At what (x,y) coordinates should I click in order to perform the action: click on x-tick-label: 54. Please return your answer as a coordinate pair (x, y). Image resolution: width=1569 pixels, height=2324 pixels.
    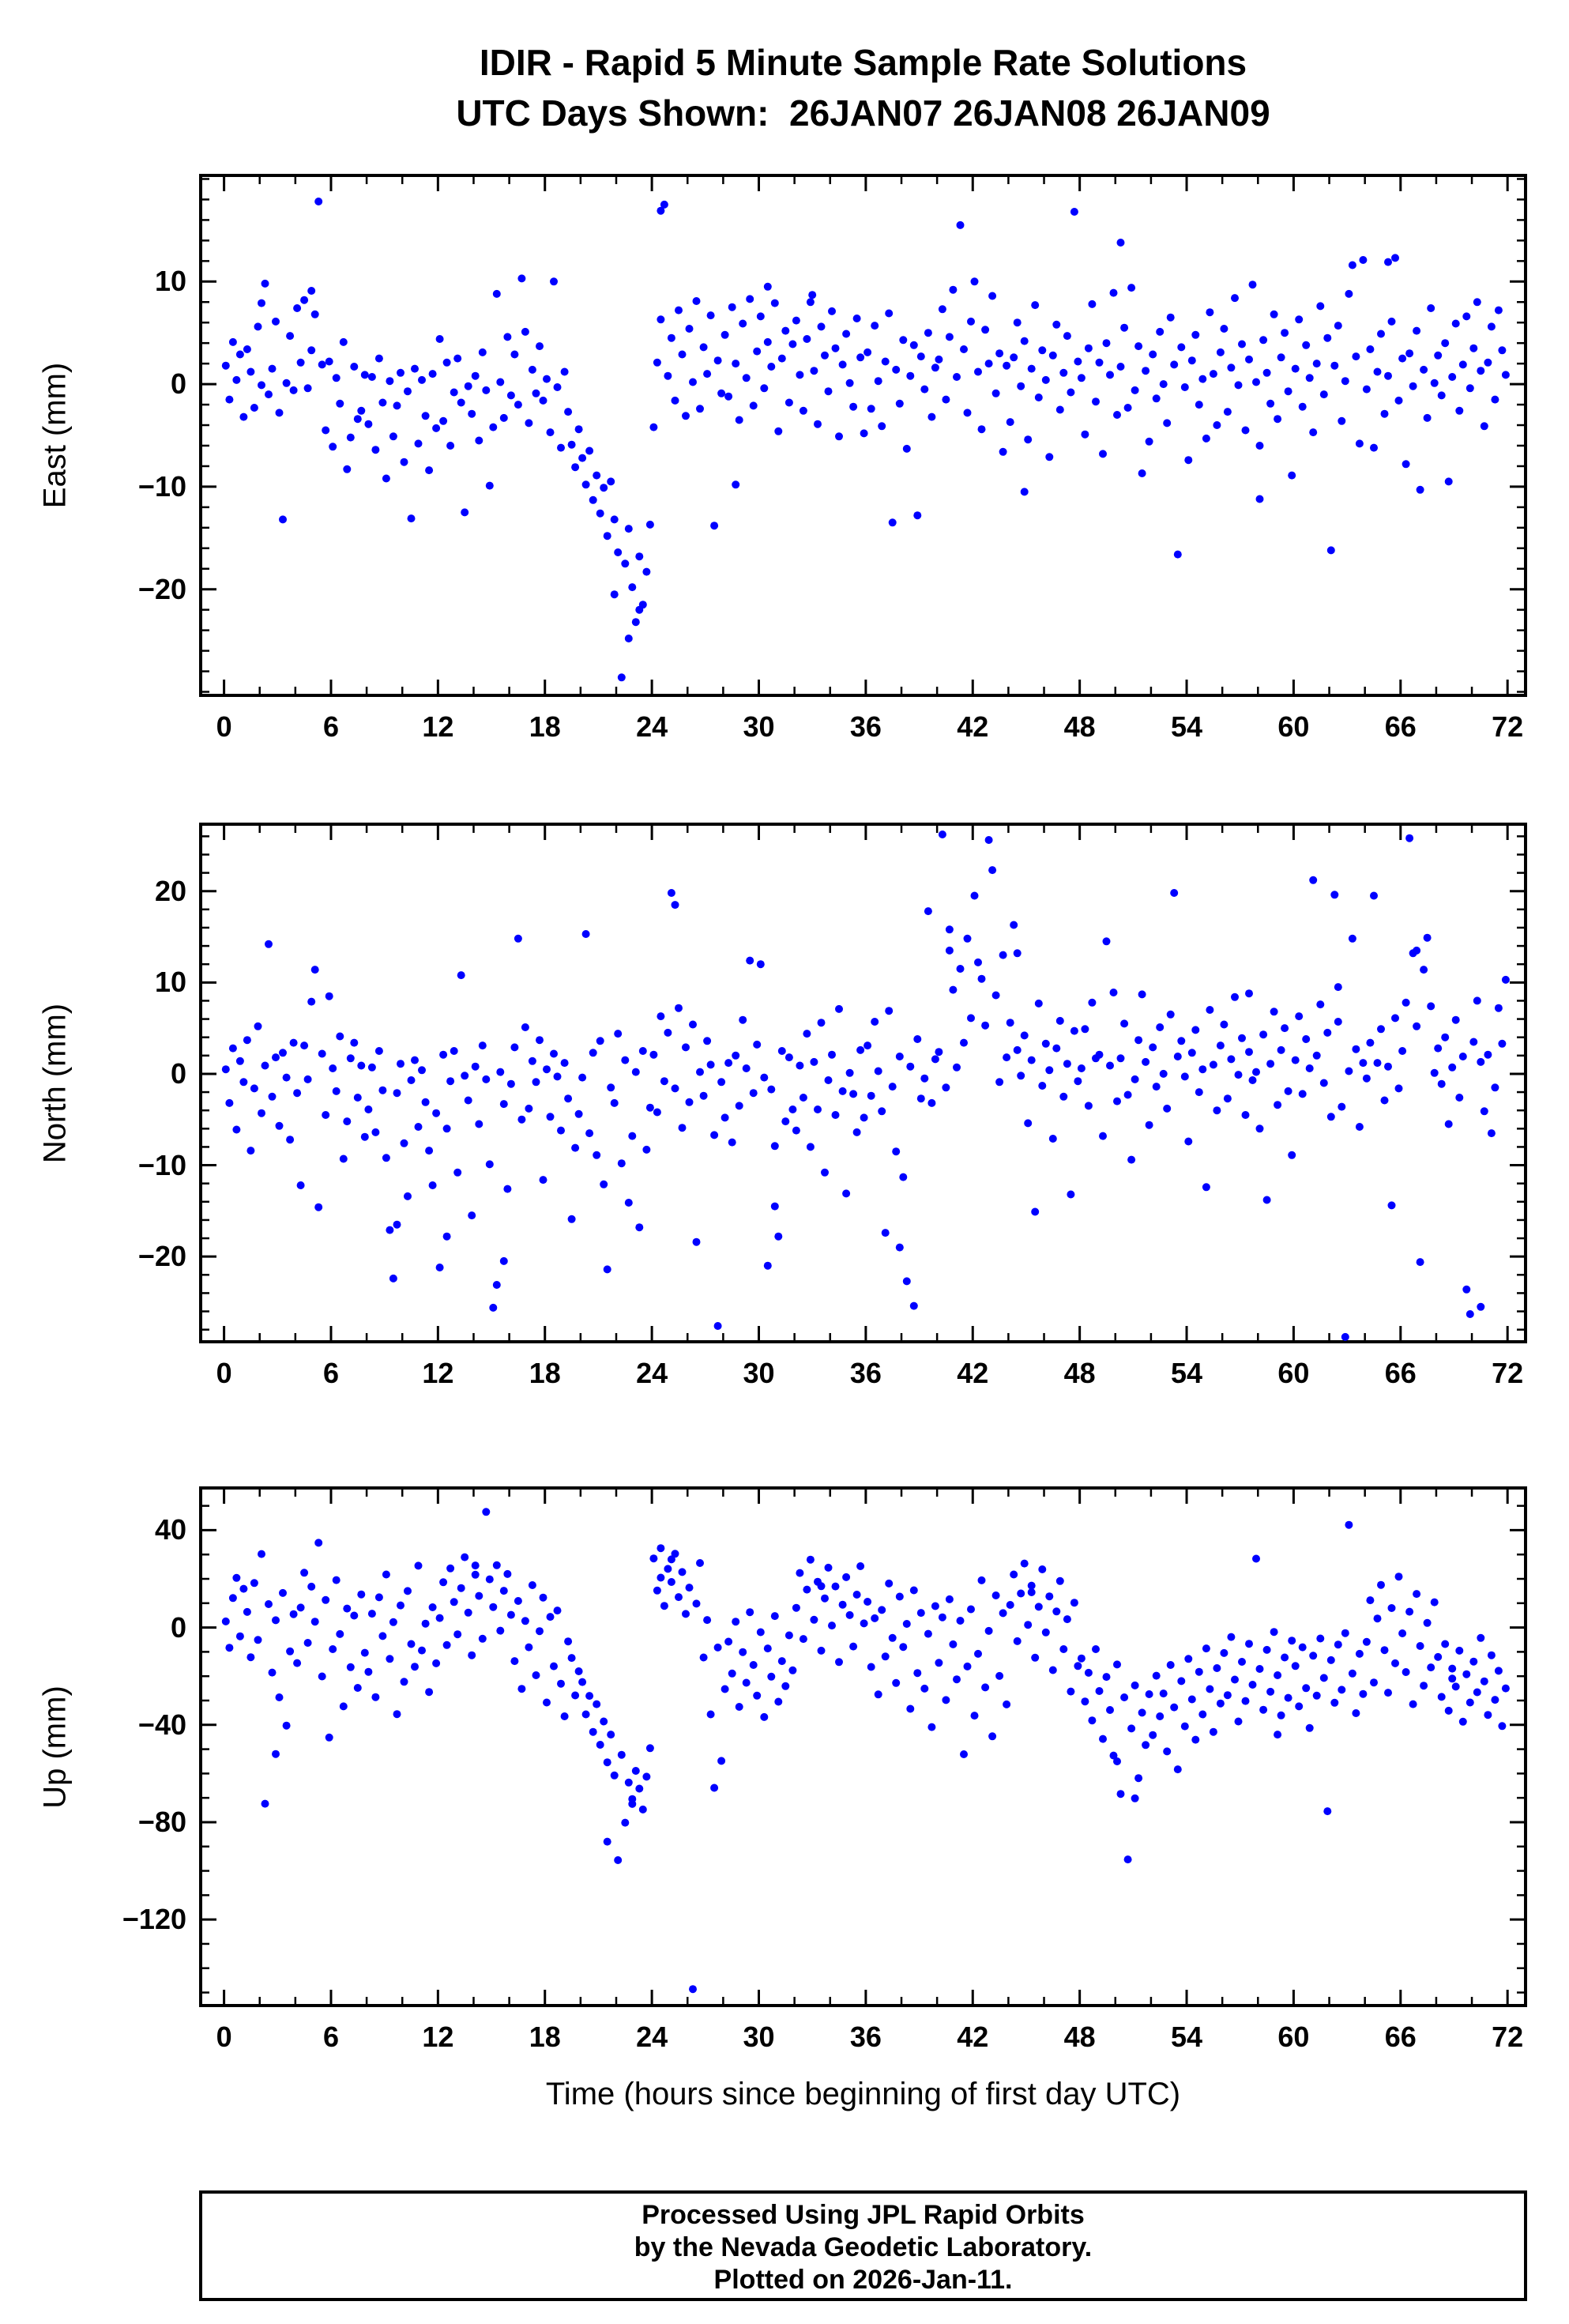
    Looking at the image, I should click on (1187, 1373).